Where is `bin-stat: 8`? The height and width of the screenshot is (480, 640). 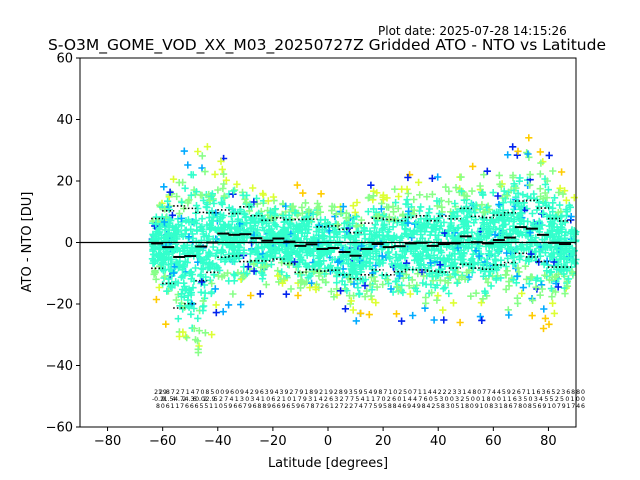 bin-stat: 8 is located at coordinates (530, 406).